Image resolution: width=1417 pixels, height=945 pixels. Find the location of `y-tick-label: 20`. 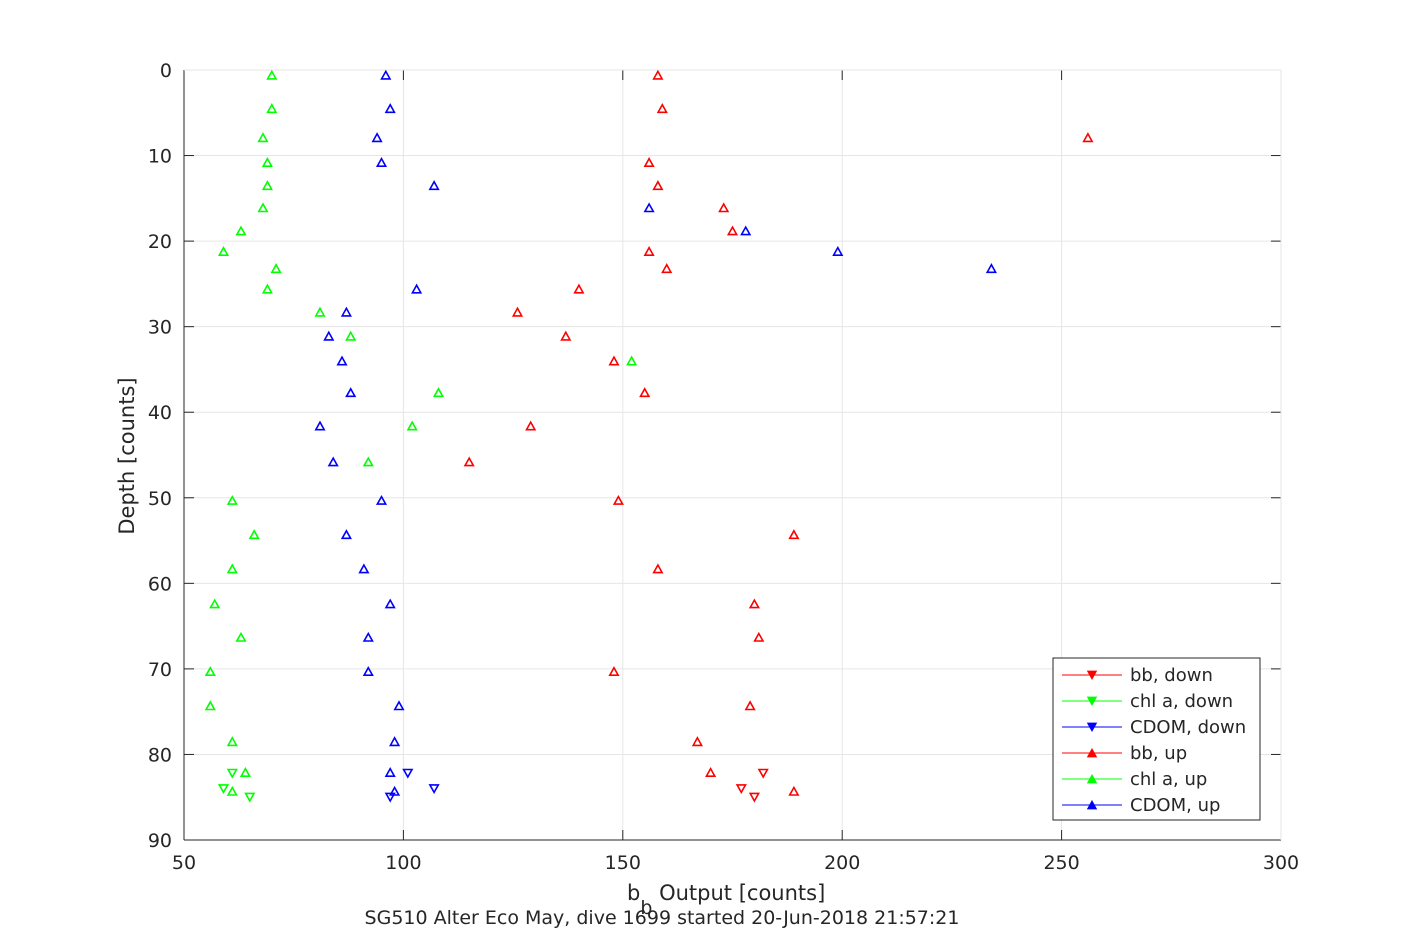

y-tick-label: 20 is located at coordinates (160, 242).